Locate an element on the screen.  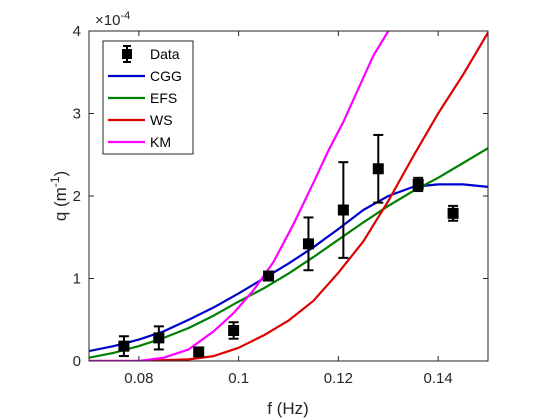
y-tick-label: 2 is located at coordinates (77, 196).